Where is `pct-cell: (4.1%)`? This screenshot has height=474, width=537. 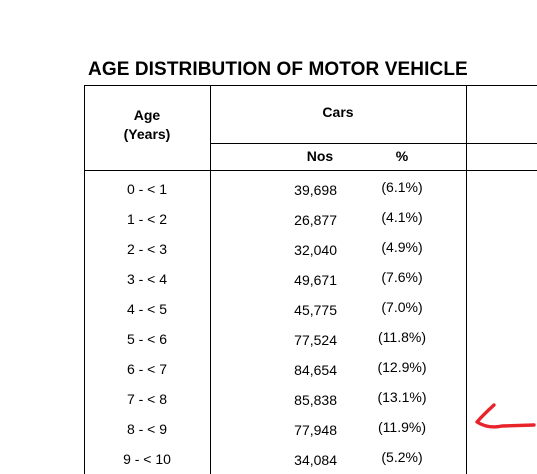
pct-cell: (4.1%) is located at coordinates (402, 217).